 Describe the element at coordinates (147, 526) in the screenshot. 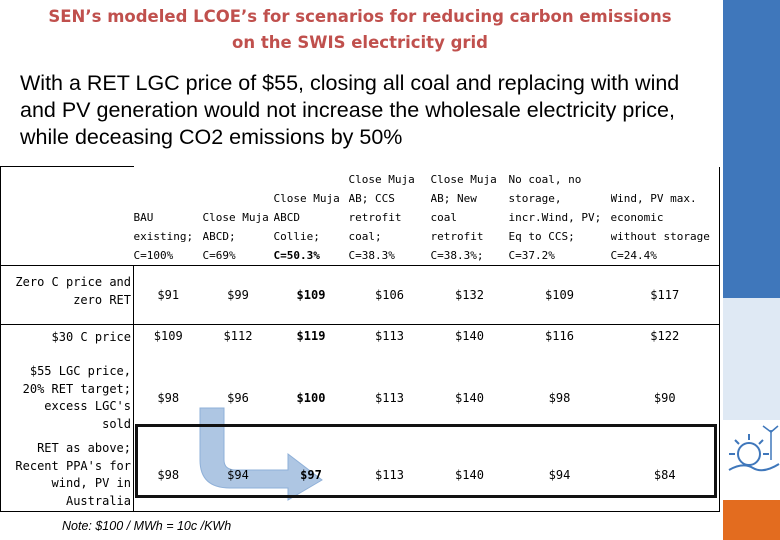

I see `footnote: Note: $100 / MWh = 10c /KWh` at that location.